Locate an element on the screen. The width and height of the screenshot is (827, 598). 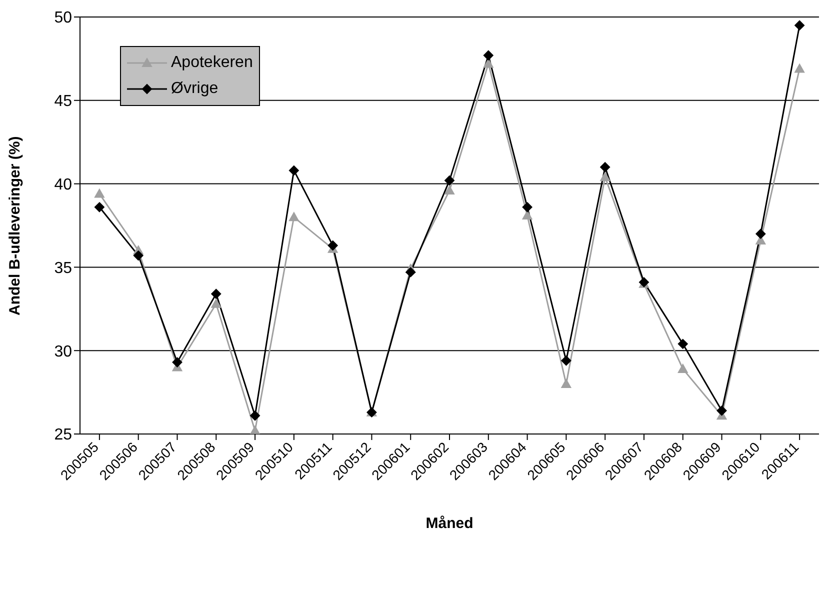
y-axis-title: Andel B-udleveringer (%) is located at coordinates (15, 226).